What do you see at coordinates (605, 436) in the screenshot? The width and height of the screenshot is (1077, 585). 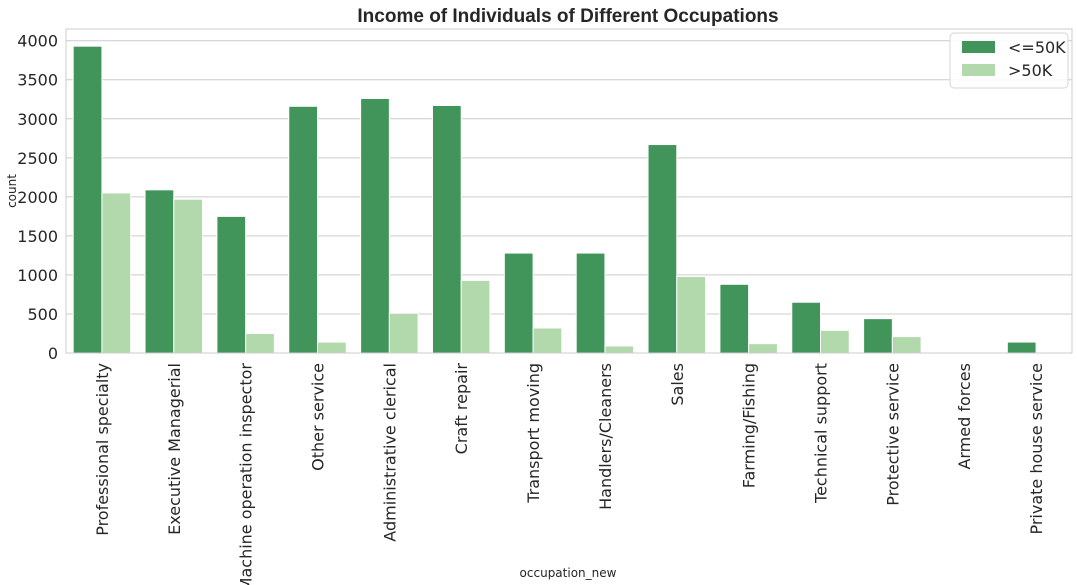 I see `x-tick-label: Handlers/Cleaners` at bounding box center [605, 436].